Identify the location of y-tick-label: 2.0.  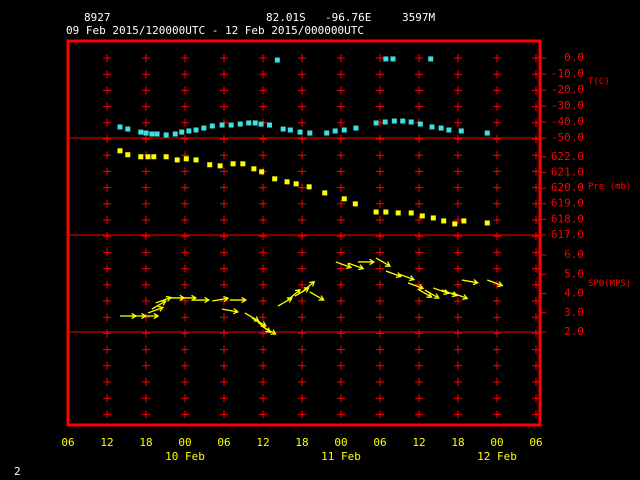
(574, 331).